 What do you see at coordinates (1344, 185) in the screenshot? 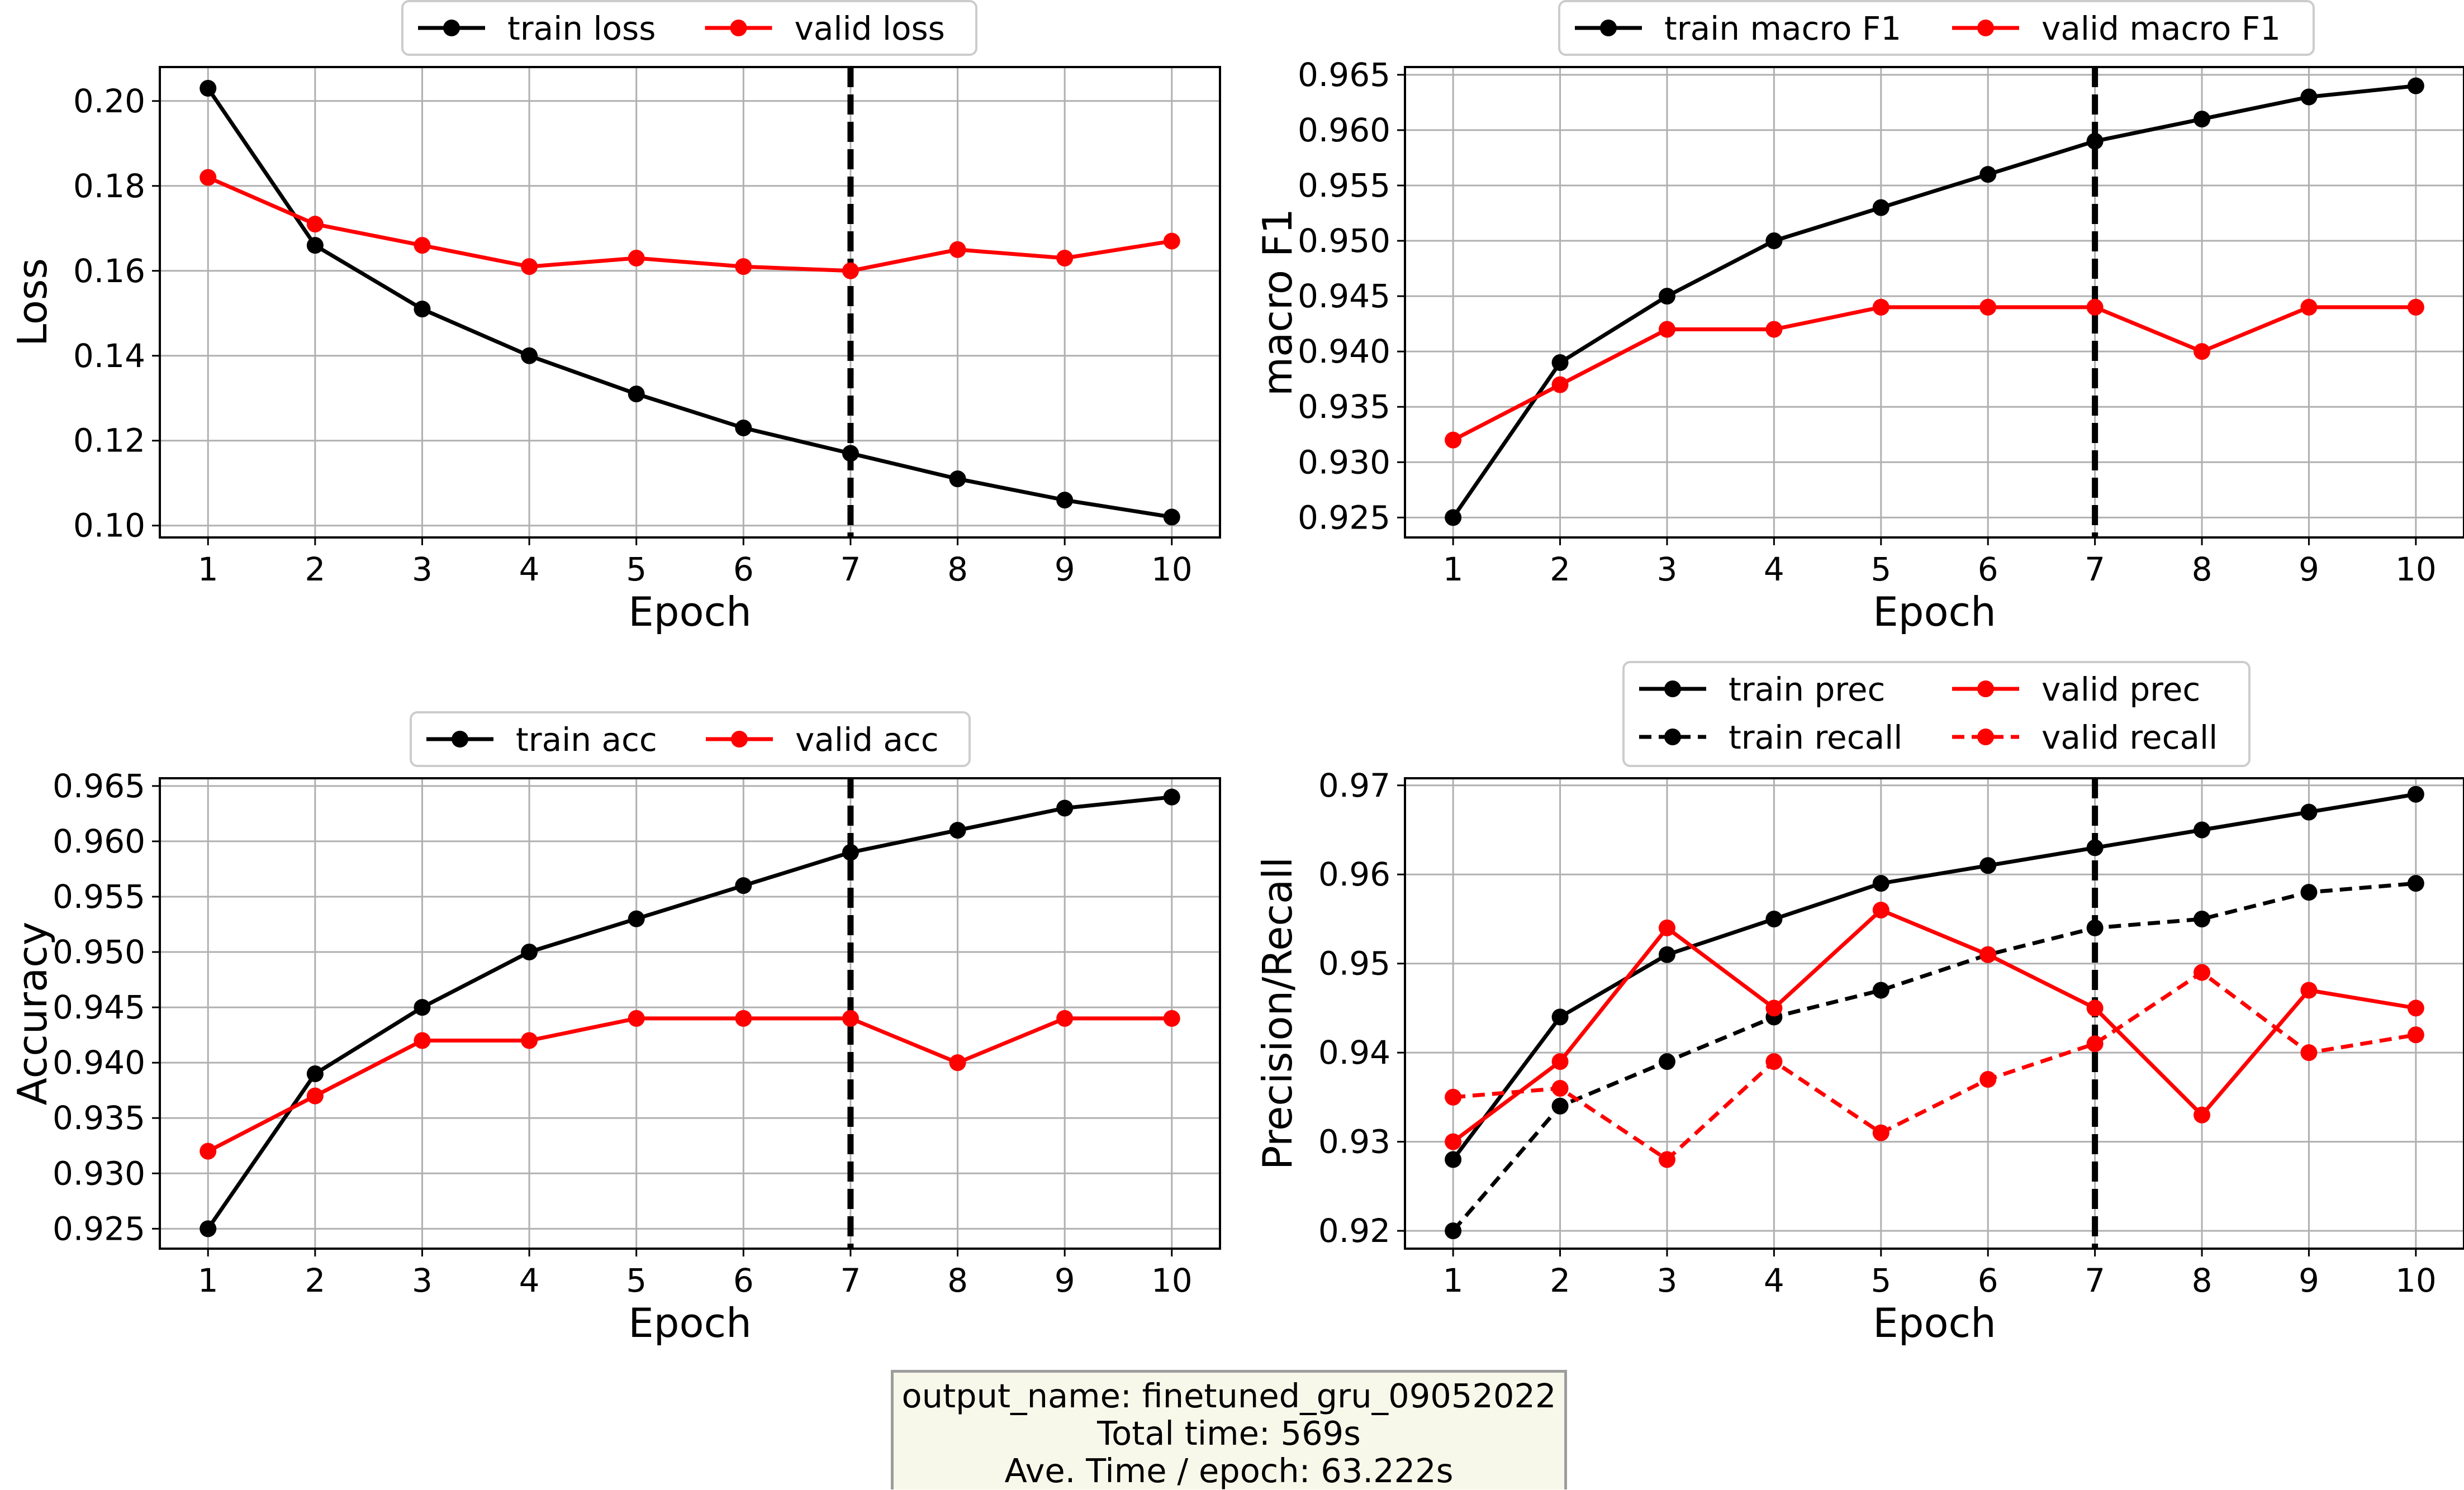
I see `y-tick-label: 0.955` at bounding box center [1344, 185].